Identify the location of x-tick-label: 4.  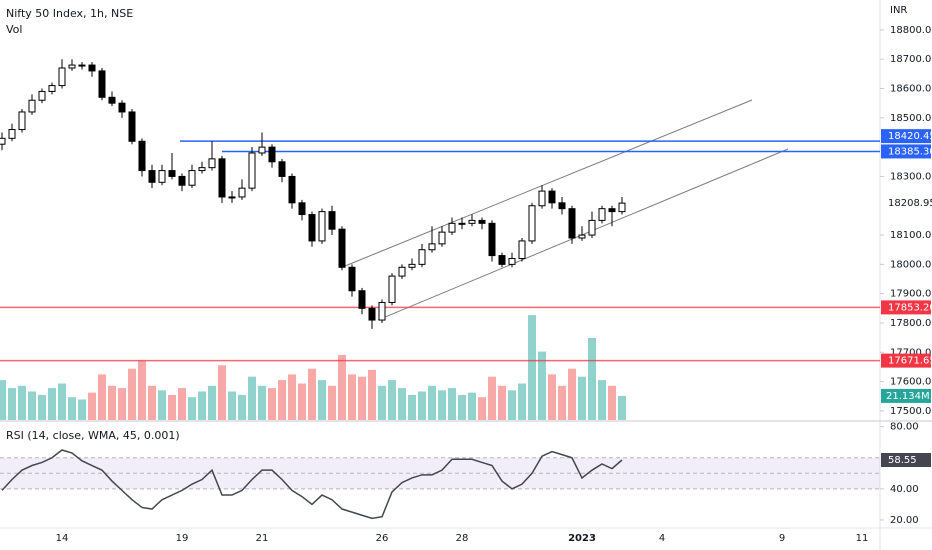
(662, 538).